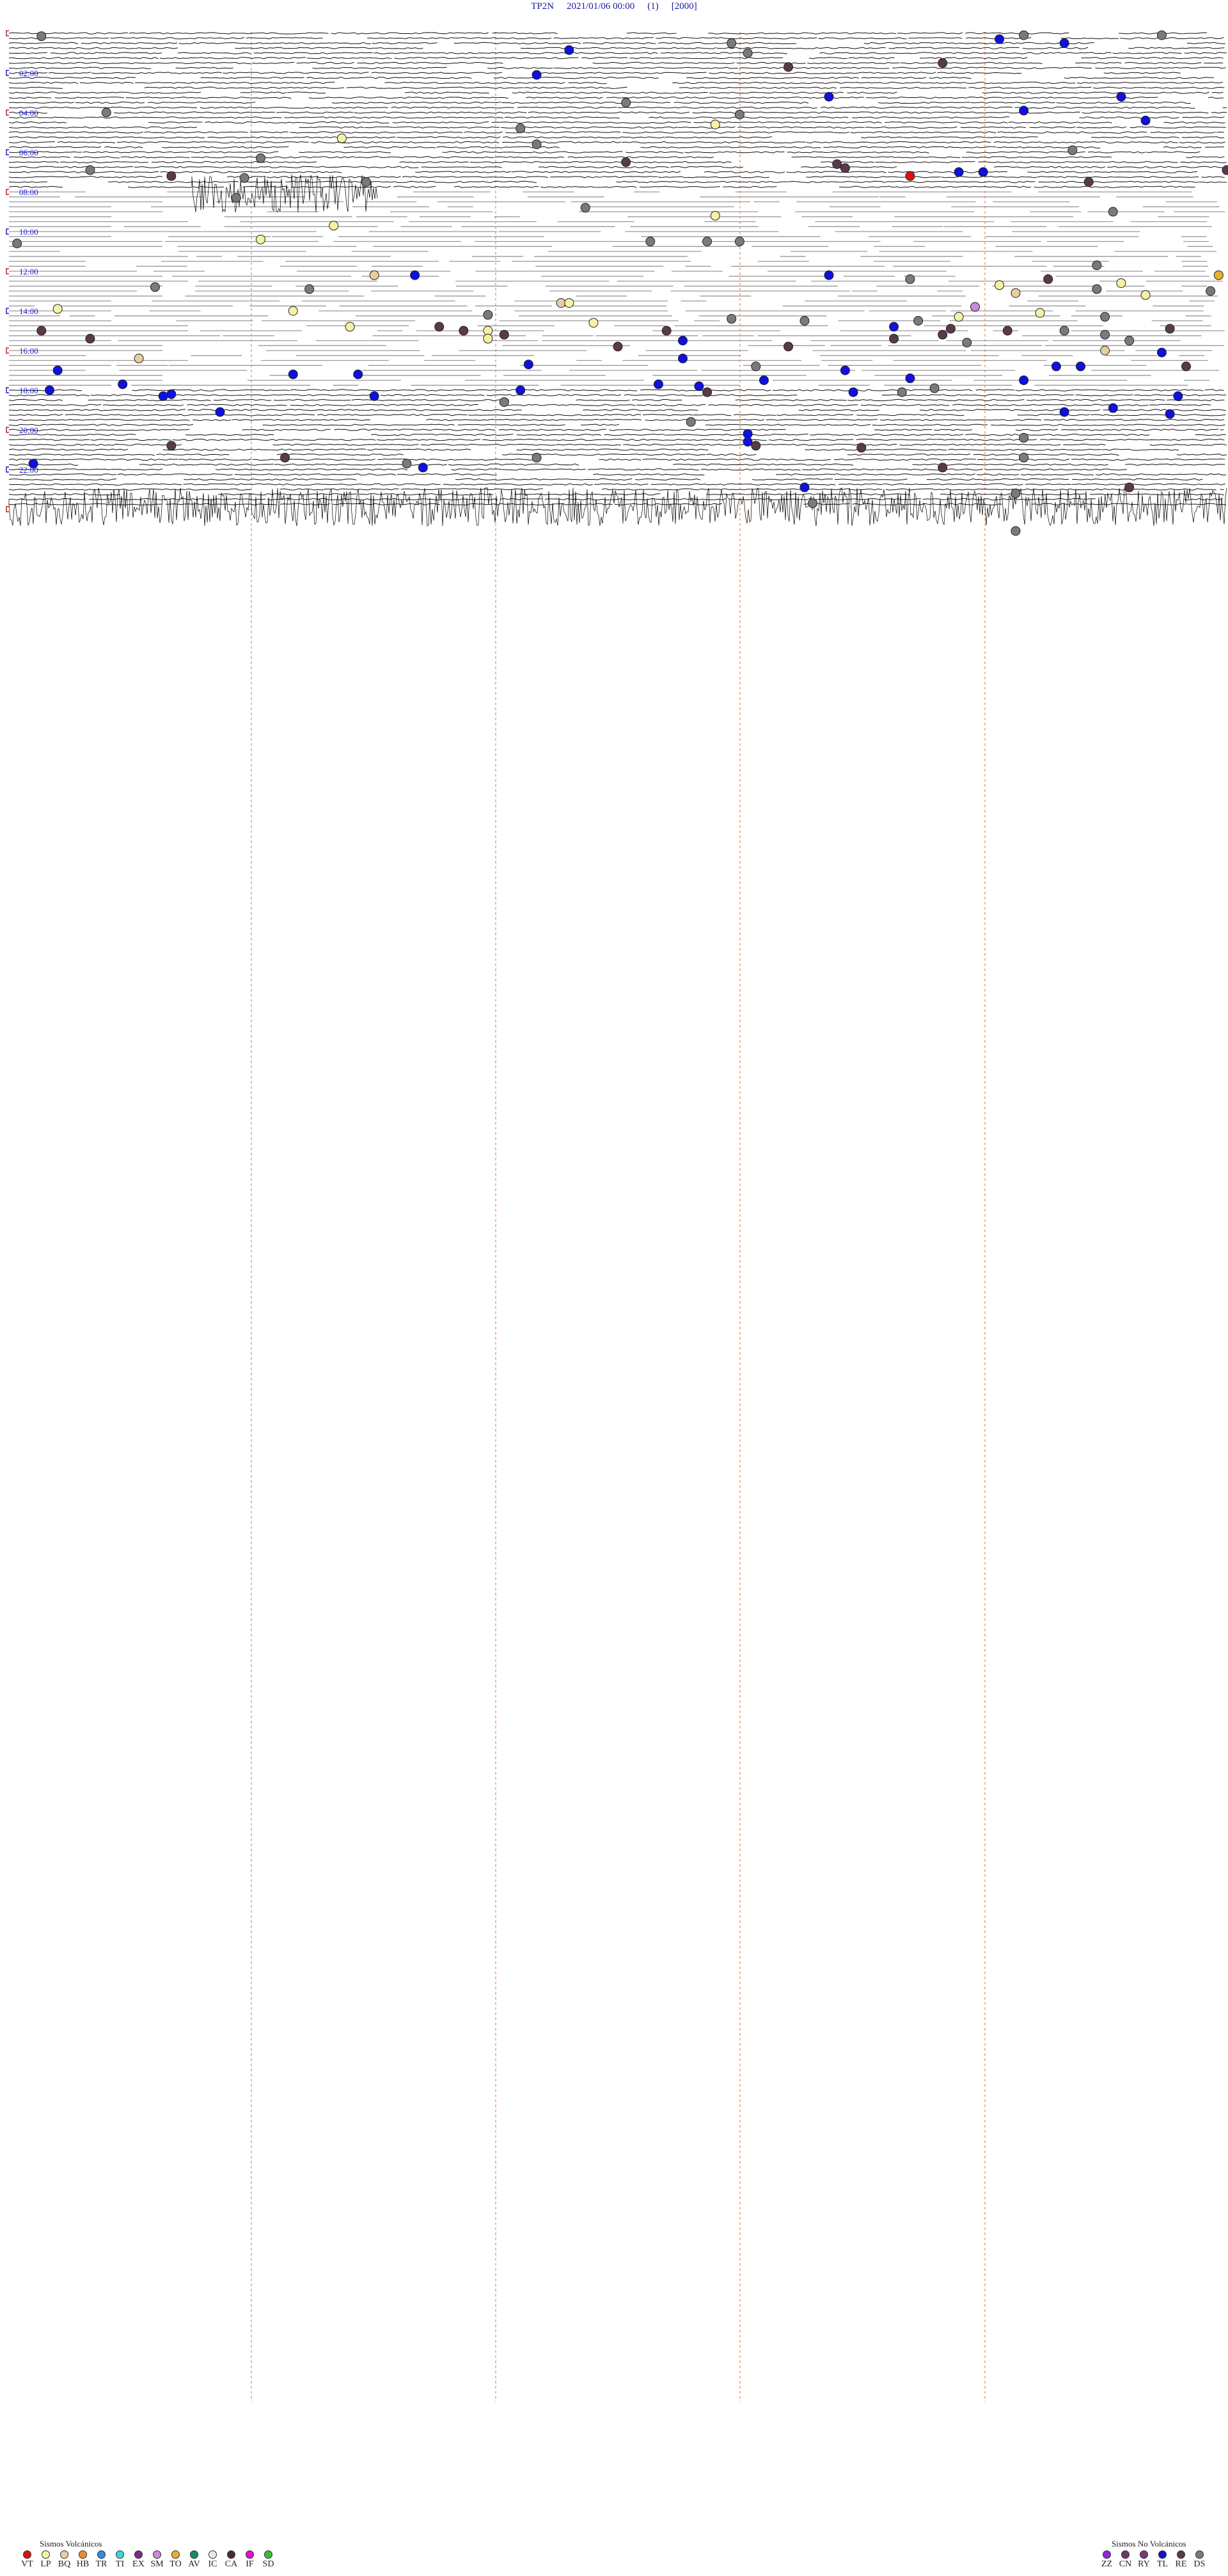  I want to click on legend-code: TR, so click(101, 2564).